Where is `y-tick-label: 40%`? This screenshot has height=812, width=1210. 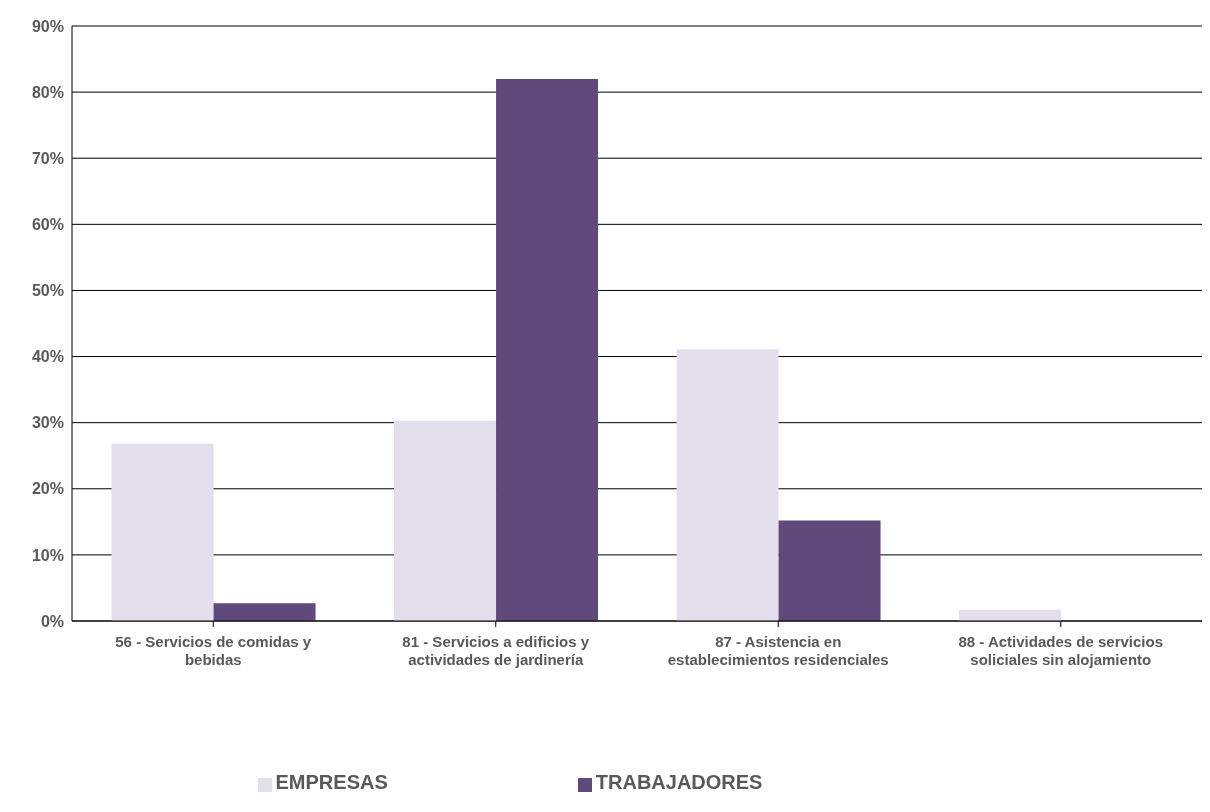 y-tick-label: 40% is located at coordinates (47, 357).